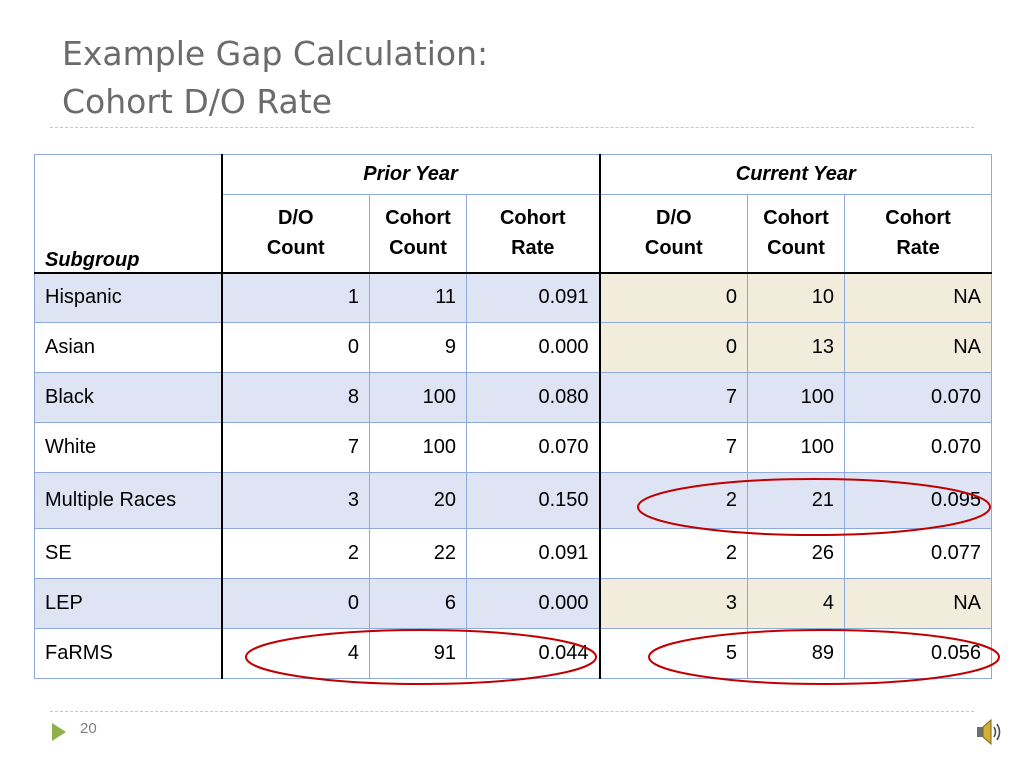 The image size is (1024, 768). I want to click on top-divider, so click(512, 127).